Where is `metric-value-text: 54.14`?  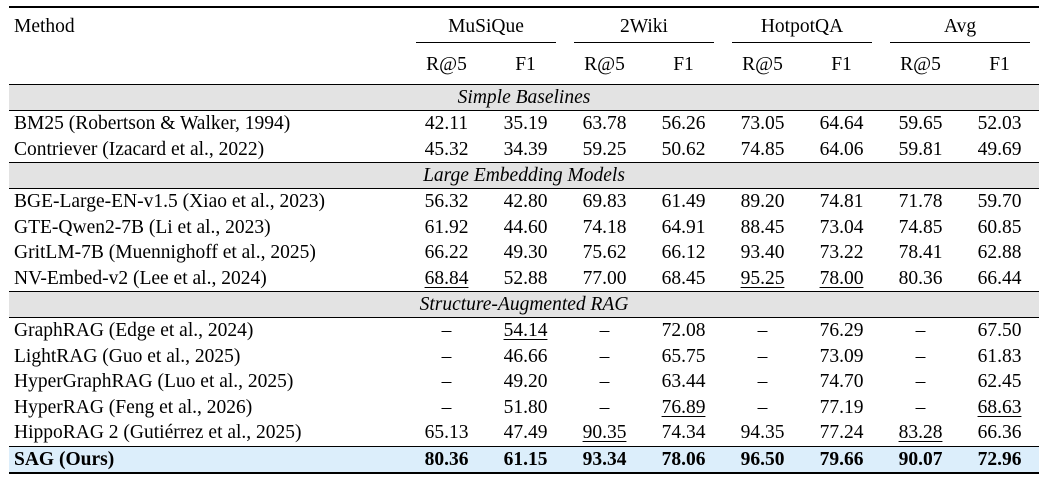 metric-value-text: 54.14 is located at coordinates (525, 330).